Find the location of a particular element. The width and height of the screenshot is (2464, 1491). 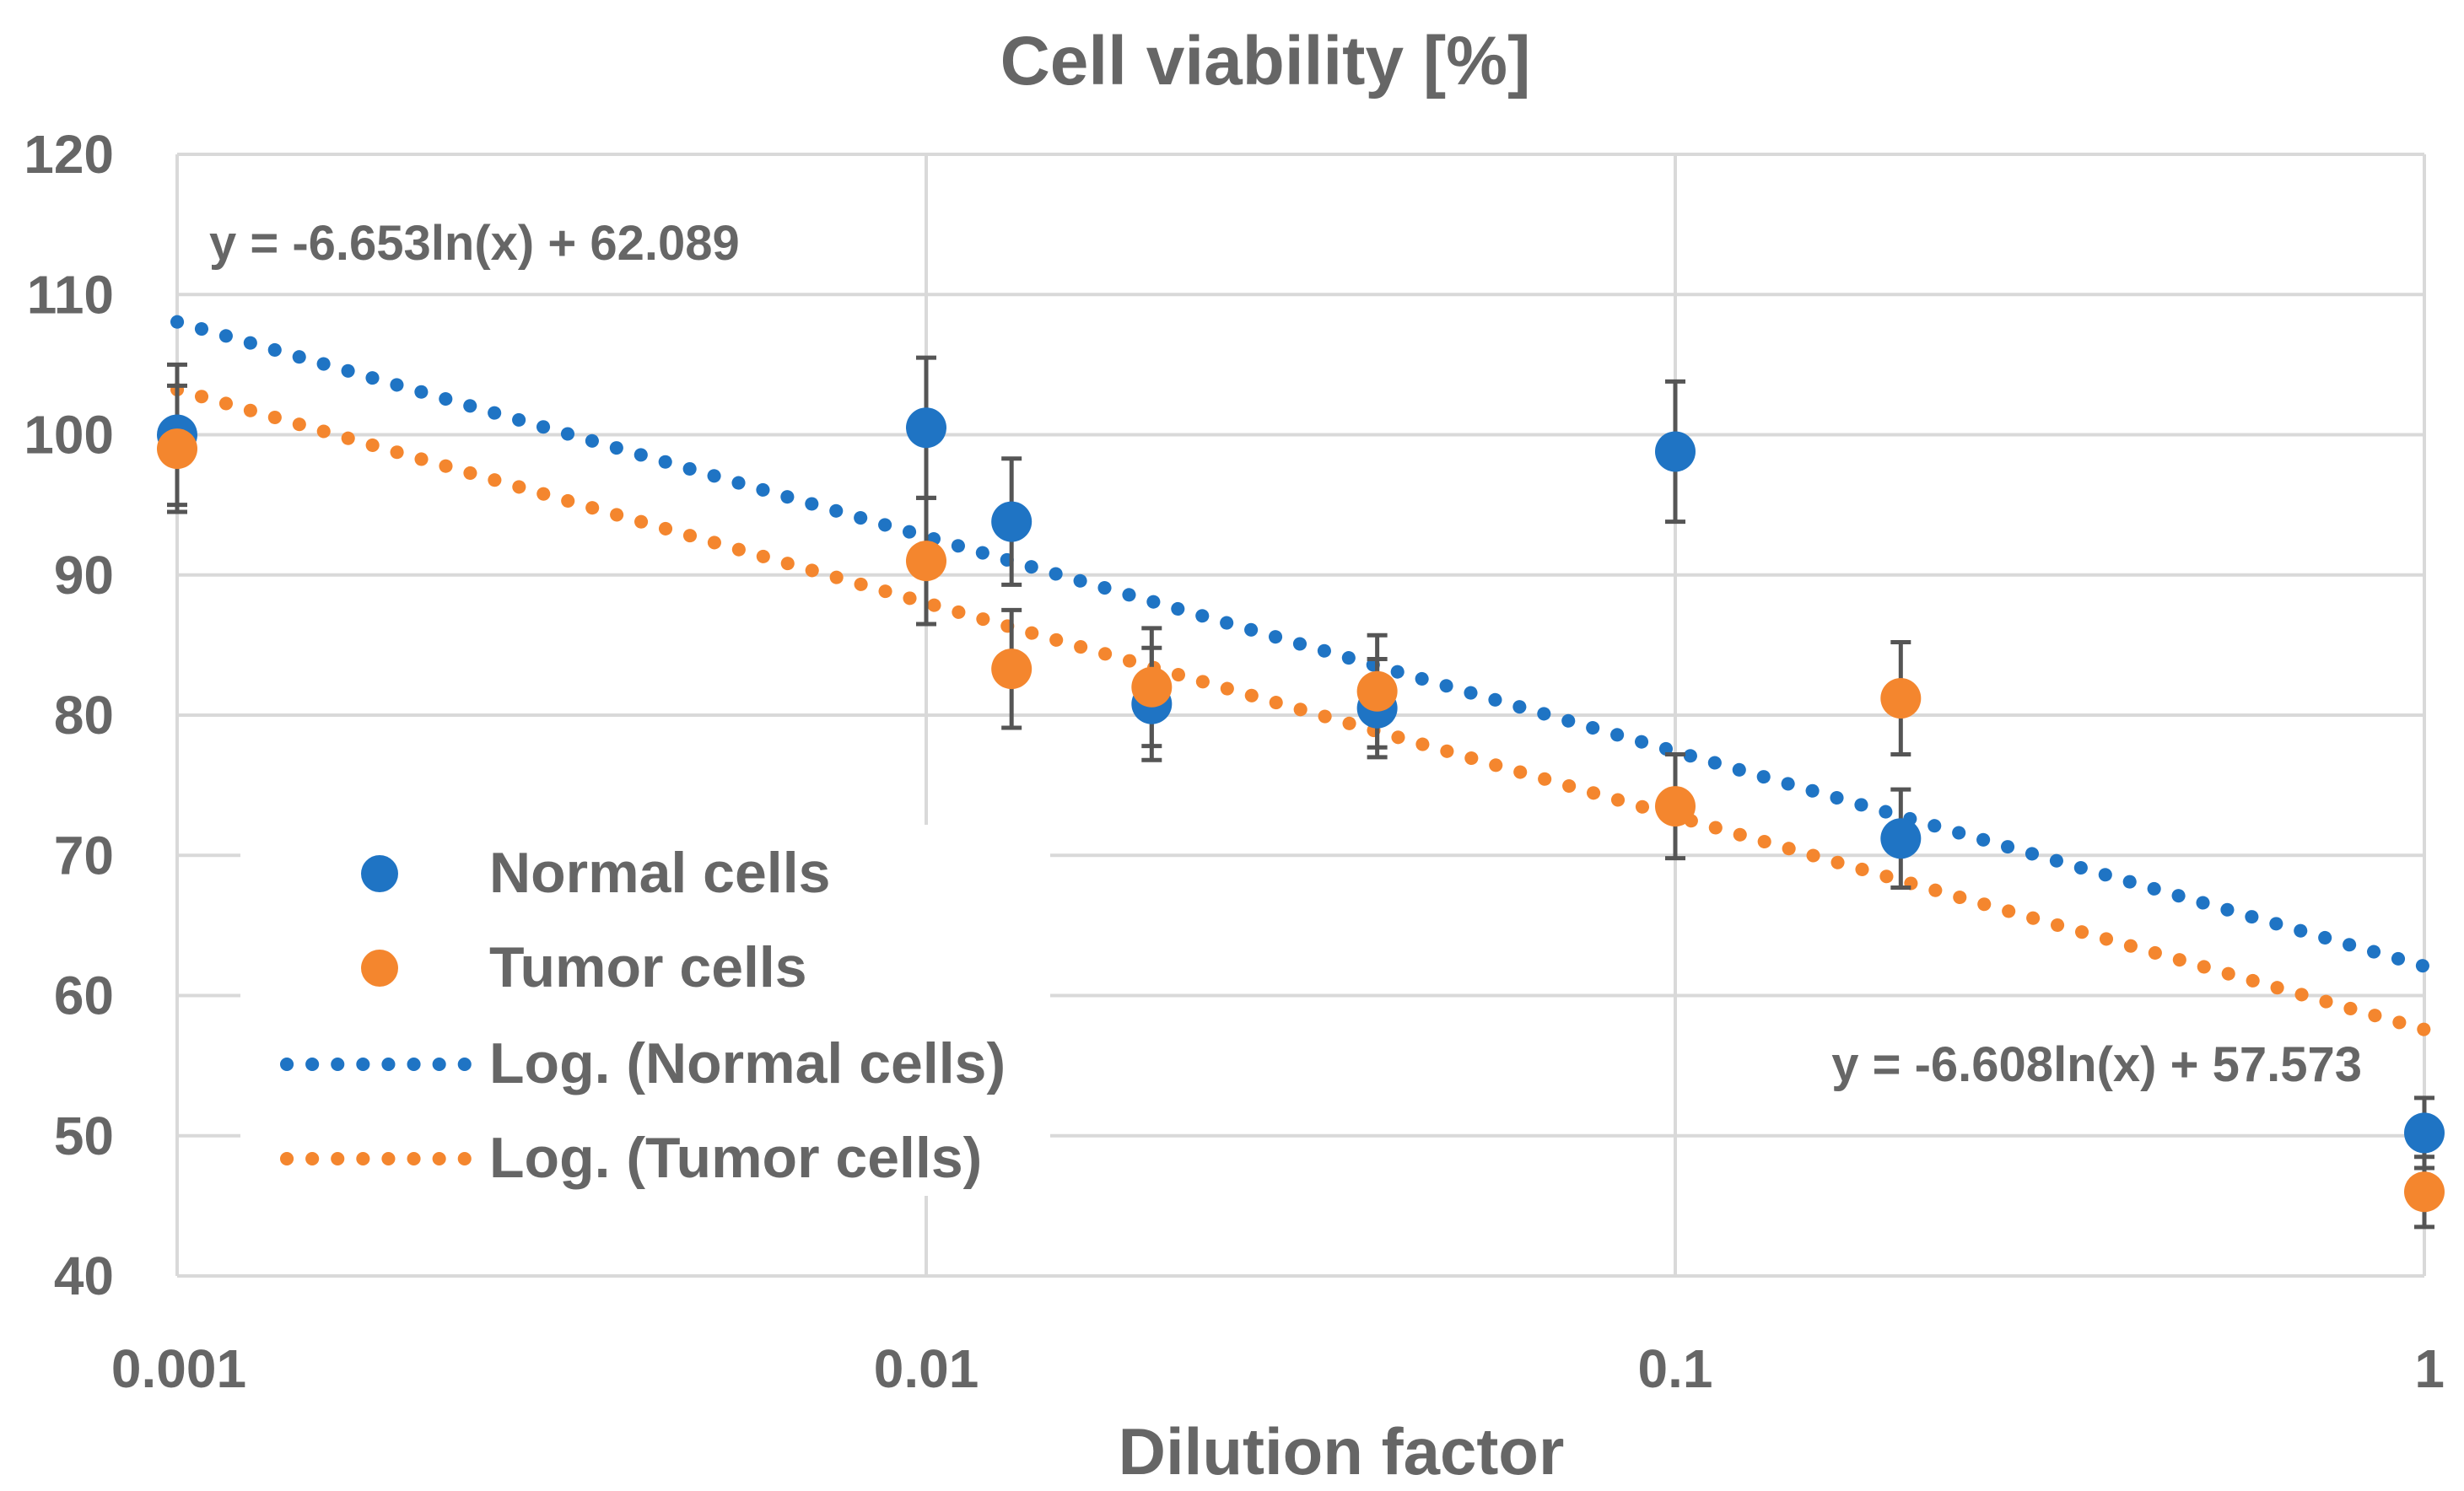

y-tick-label-50: 50 is located at coordinates (84, 1136).